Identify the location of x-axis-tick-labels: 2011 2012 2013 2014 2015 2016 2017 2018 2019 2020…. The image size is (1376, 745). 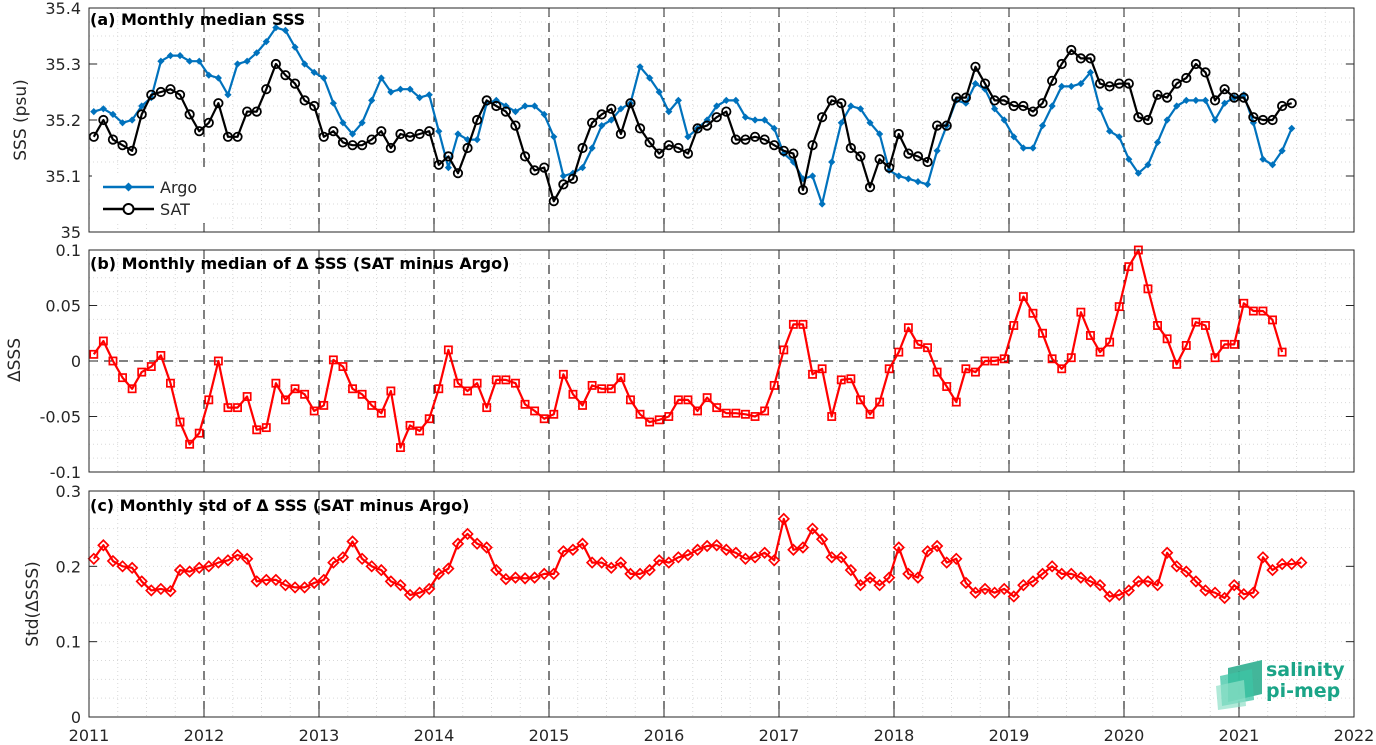
(722, 735).